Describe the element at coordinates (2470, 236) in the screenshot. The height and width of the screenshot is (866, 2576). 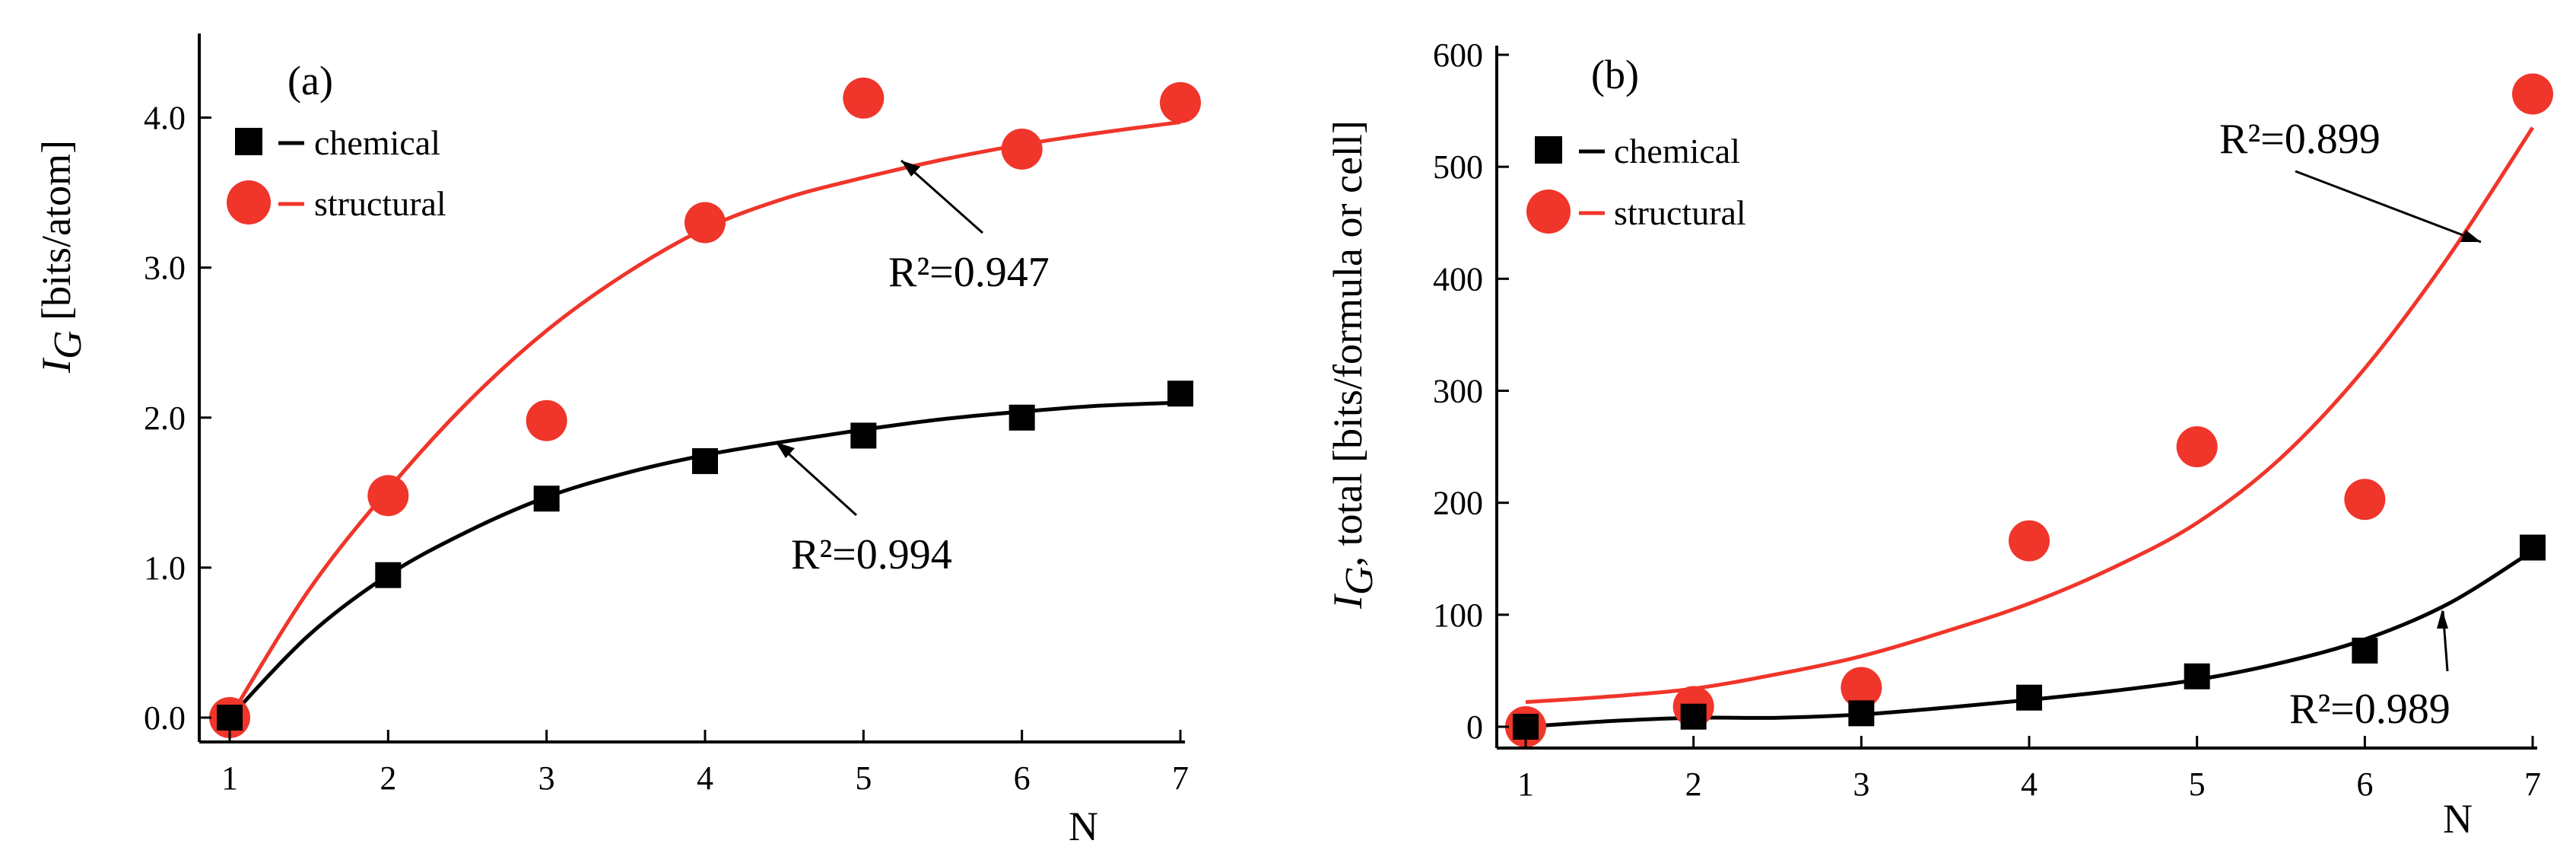
I see `b-r2-structural-arrowhead` at that location.